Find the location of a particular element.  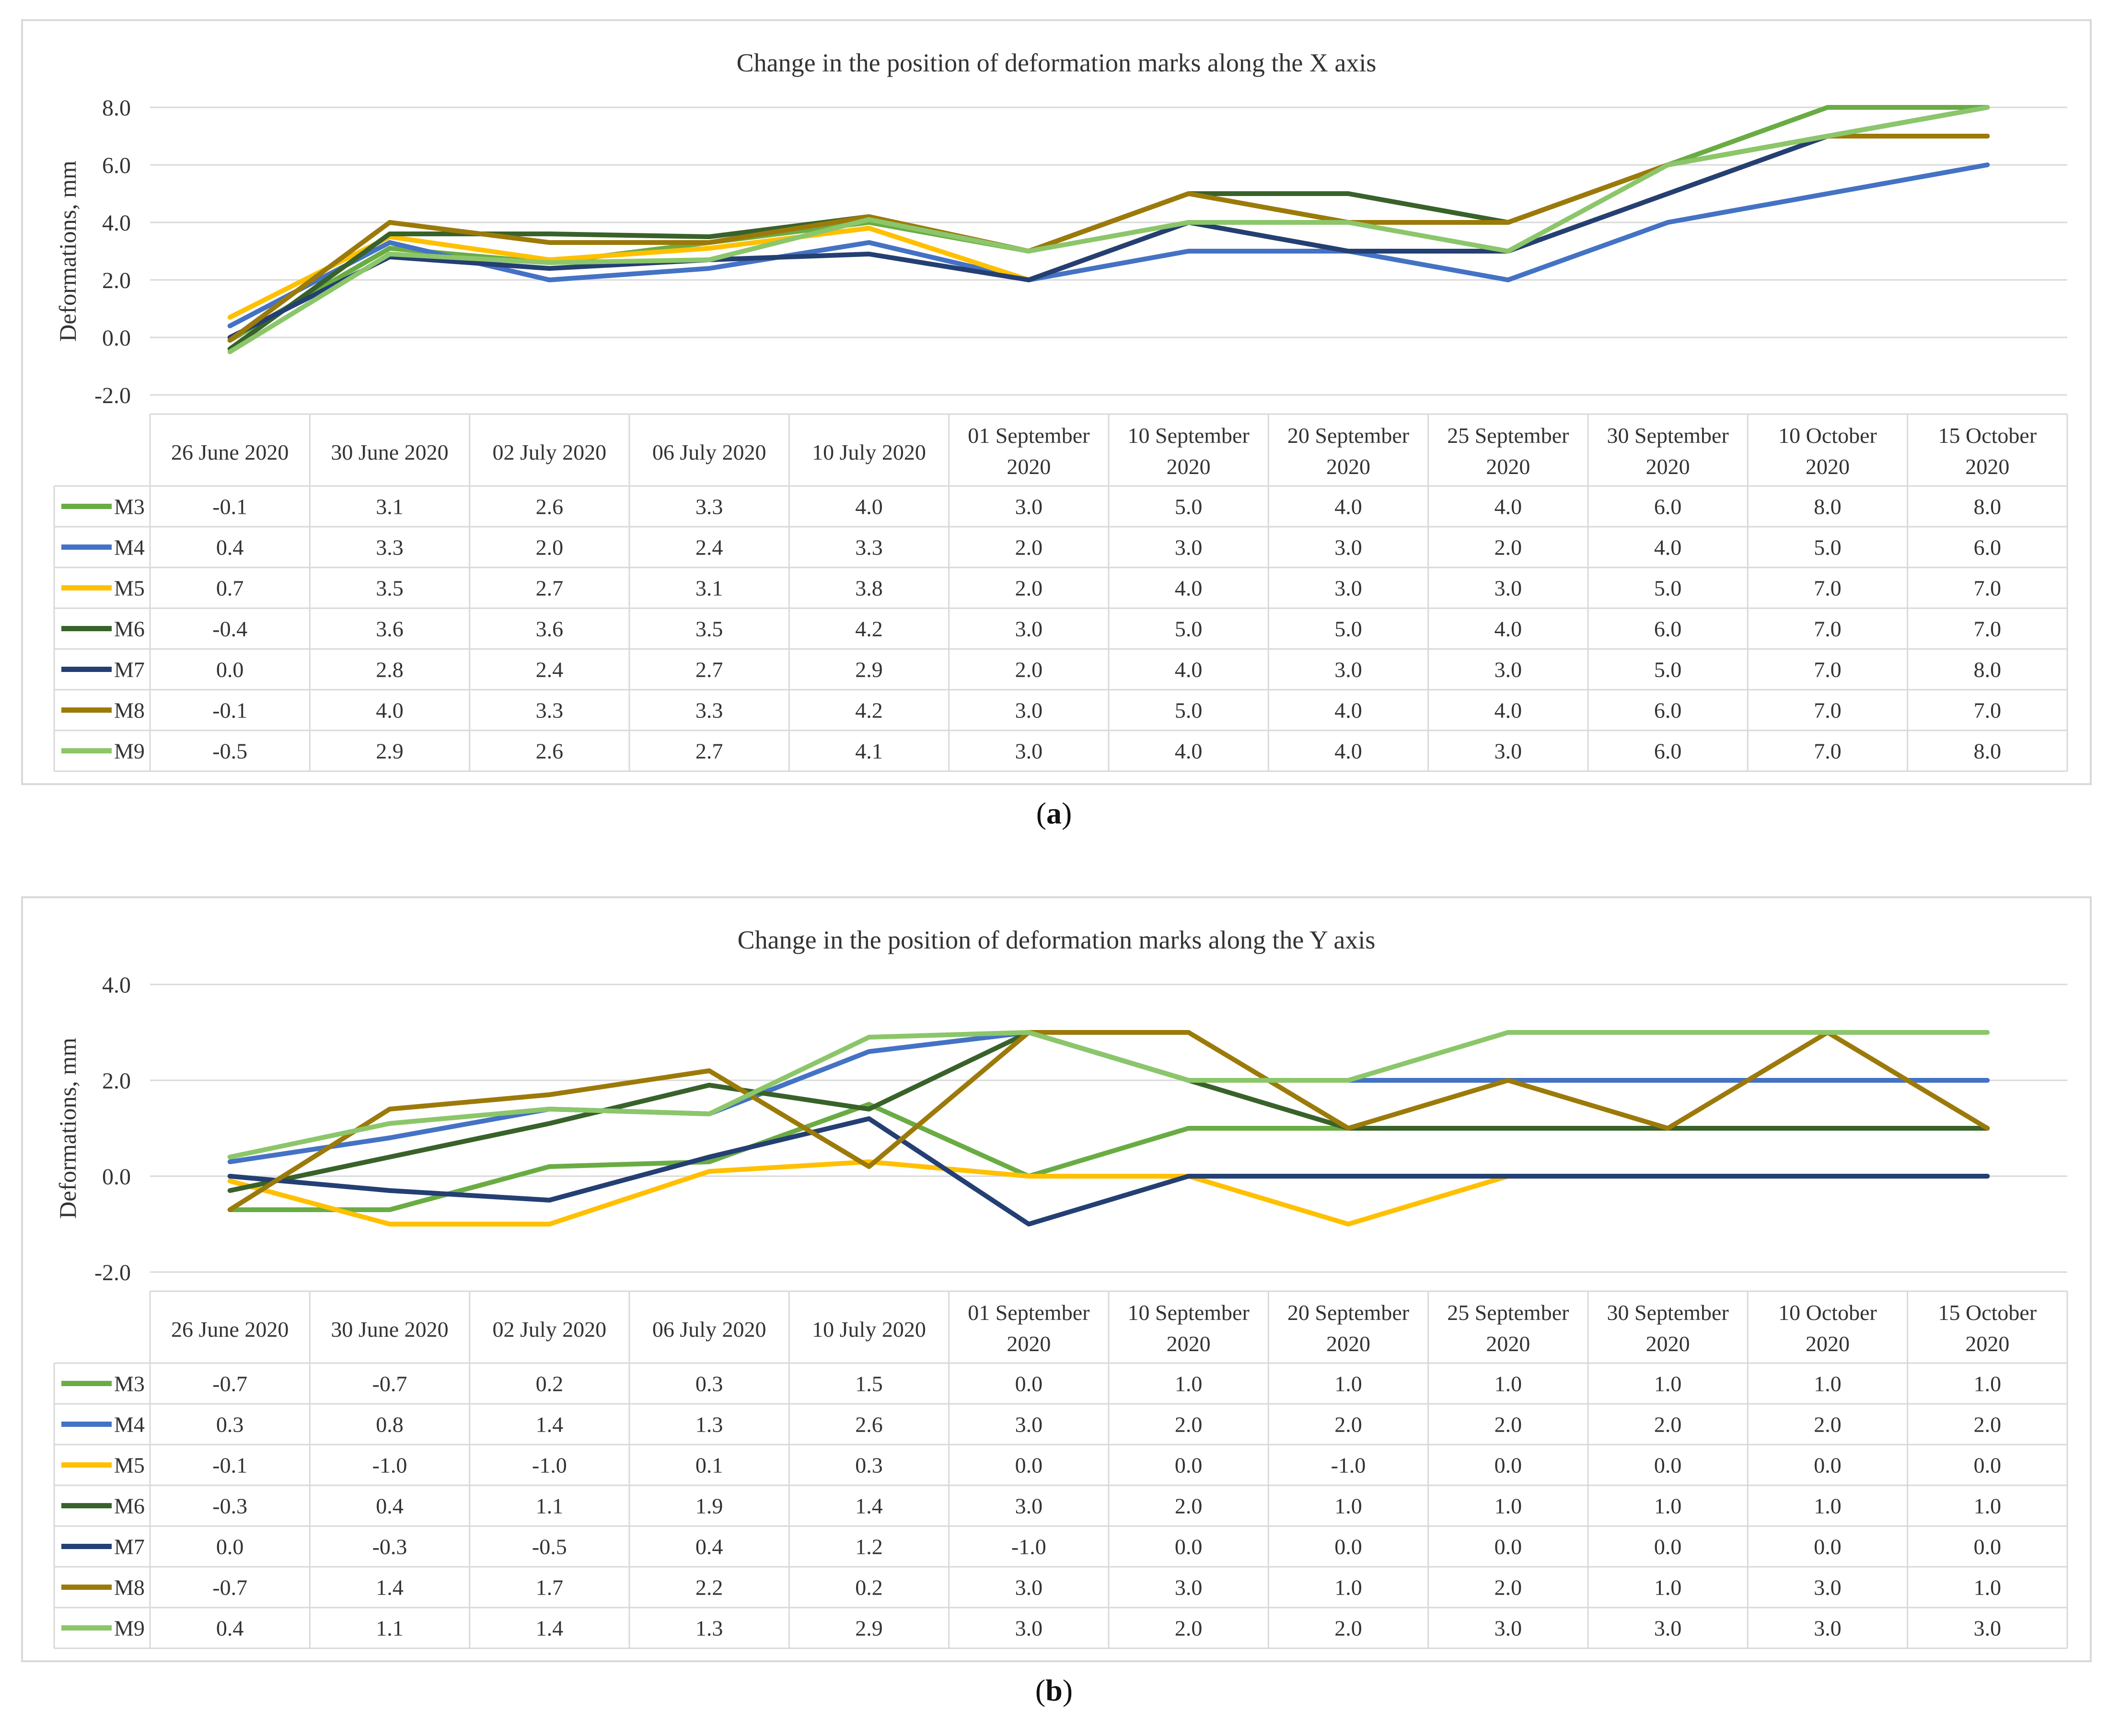

table-value-cell: 3.3 is located at coordinates (390, 547).